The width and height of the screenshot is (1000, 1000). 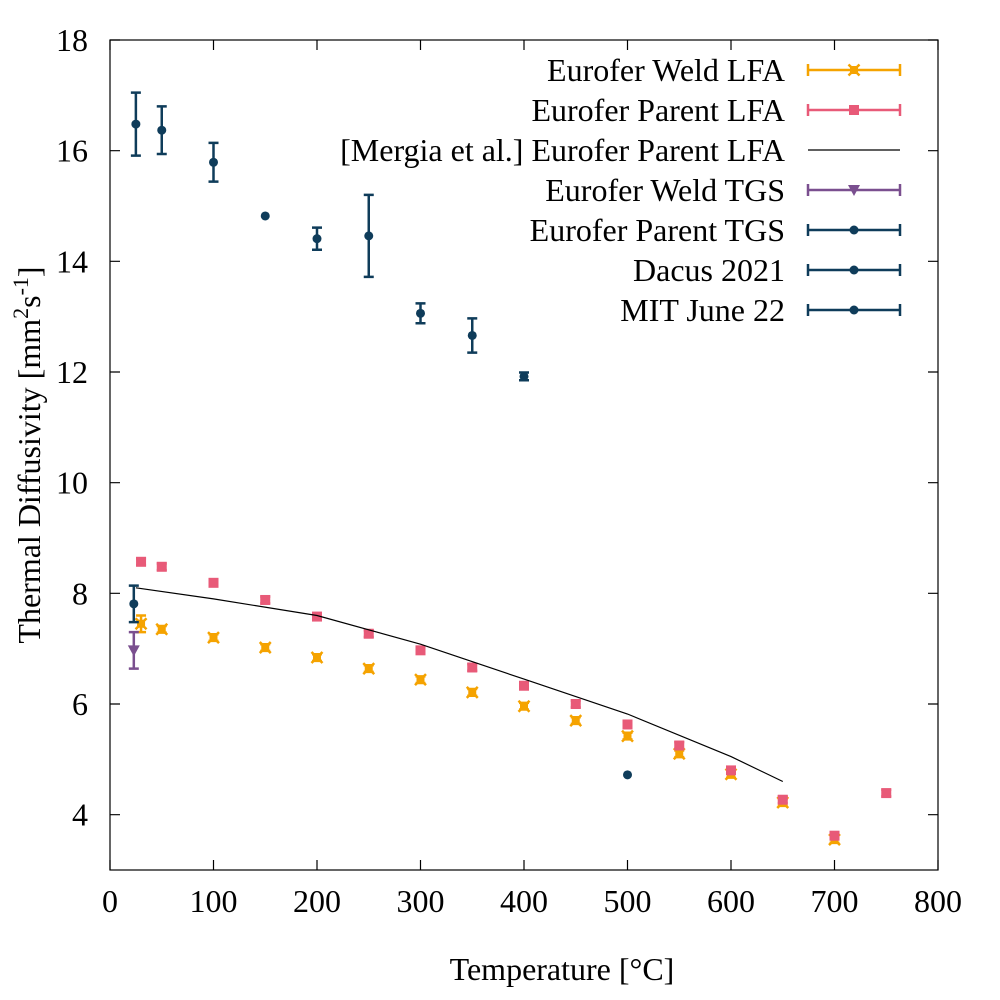 What do you see at coordinates (938, 901) in the screenshot?
I see `x-tick-label-8: 800` at bounding box center [938, 901].